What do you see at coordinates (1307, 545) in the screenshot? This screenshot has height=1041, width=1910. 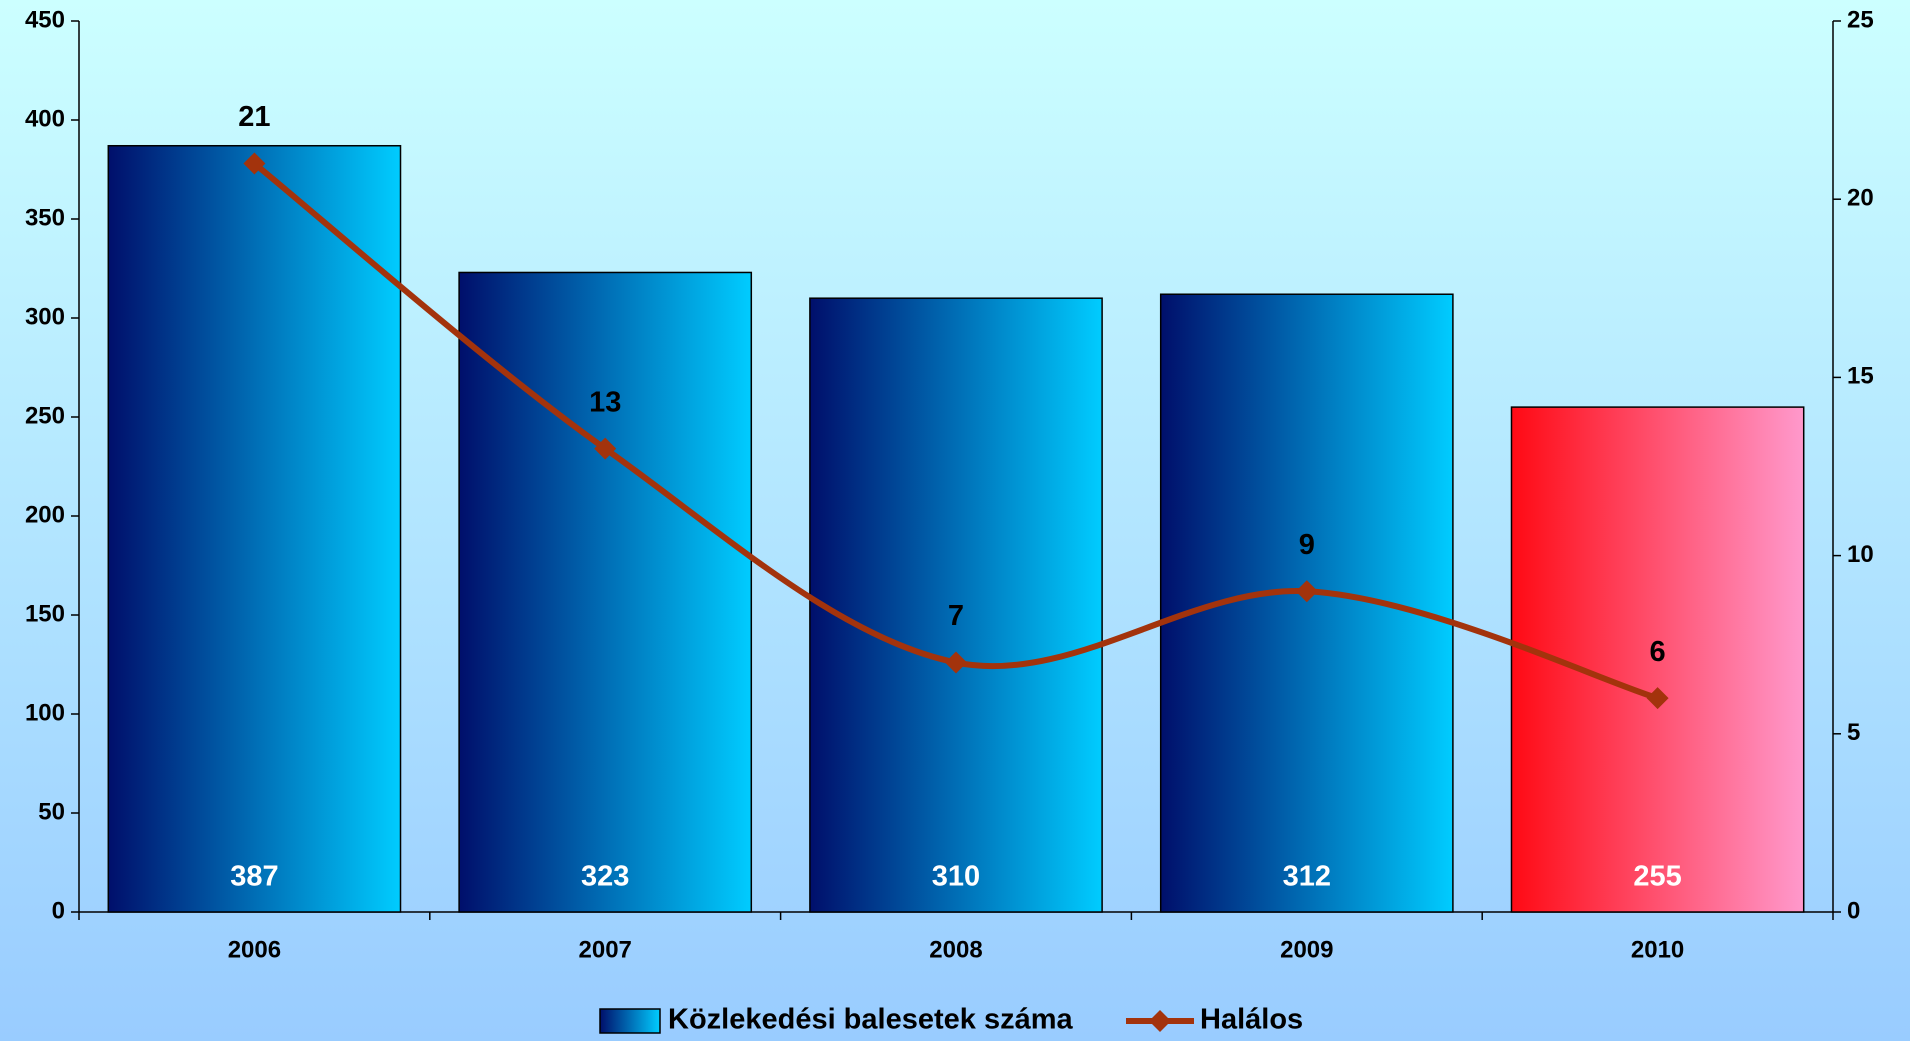 I see `line-value-label: 9` at bounding box center [1307, 545].